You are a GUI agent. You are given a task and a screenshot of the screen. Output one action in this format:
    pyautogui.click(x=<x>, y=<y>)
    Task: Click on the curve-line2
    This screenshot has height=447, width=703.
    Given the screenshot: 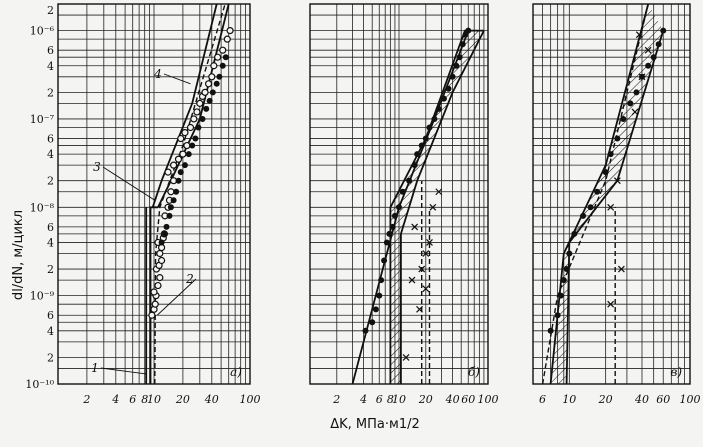 What is the action you would take?
    pyautogui.click(x=595, y=194)
    